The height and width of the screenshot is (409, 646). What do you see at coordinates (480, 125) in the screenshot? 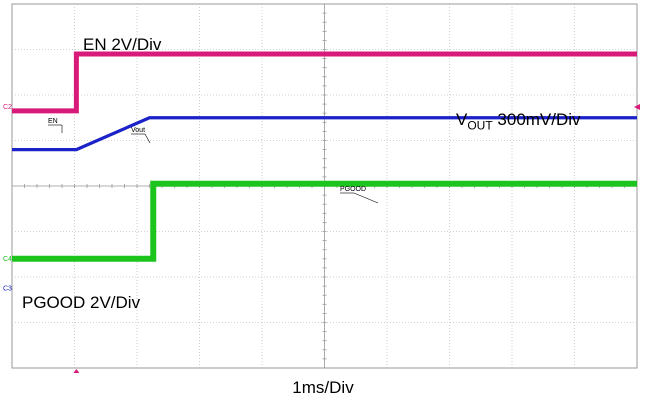
I see `vout-scale-label-sub: OUT` at bounding box center [480, 125].